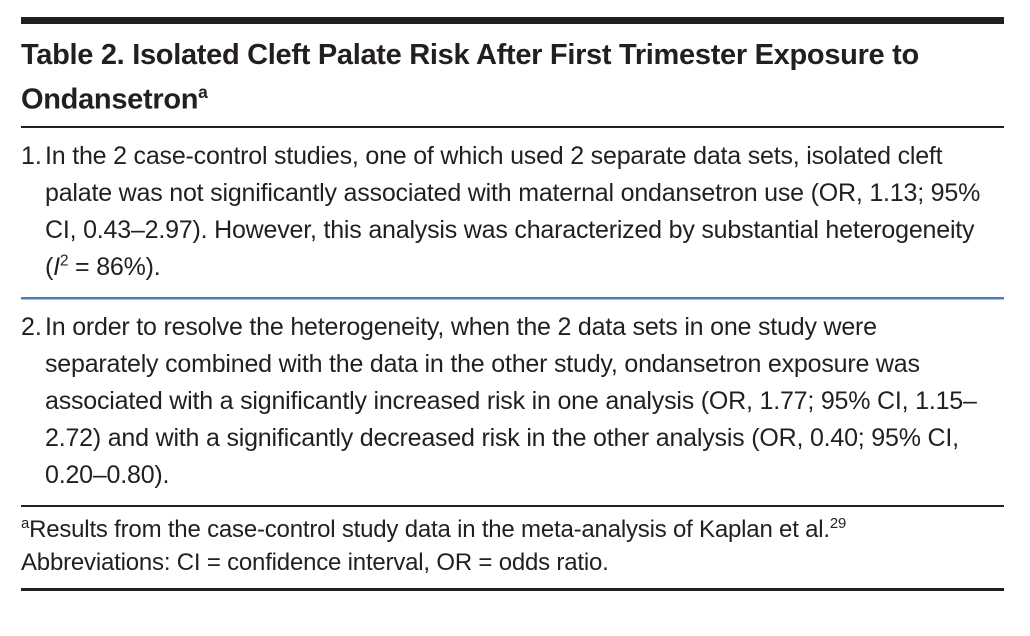  I want to click on footnote-a-marker: a, so click(25, 523).